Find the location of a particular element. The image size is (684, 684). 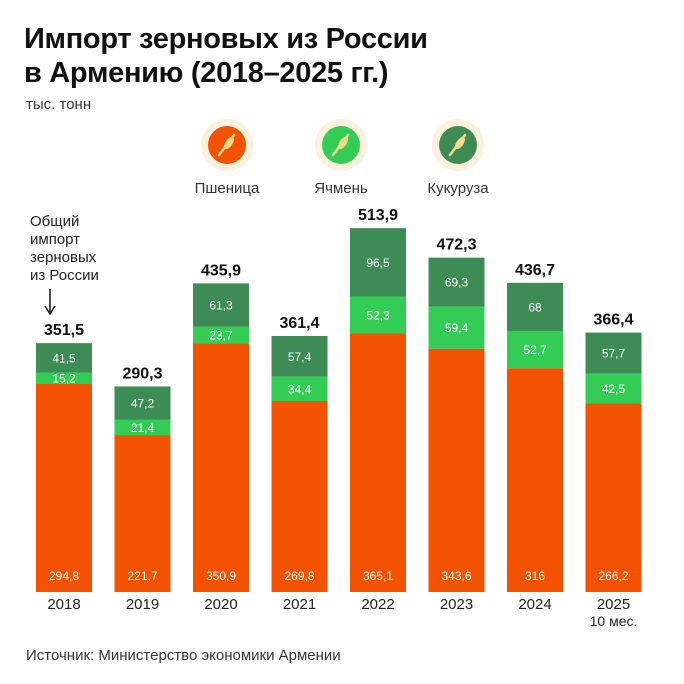

data-label: 57,7 is located at coordinates (614, 354).